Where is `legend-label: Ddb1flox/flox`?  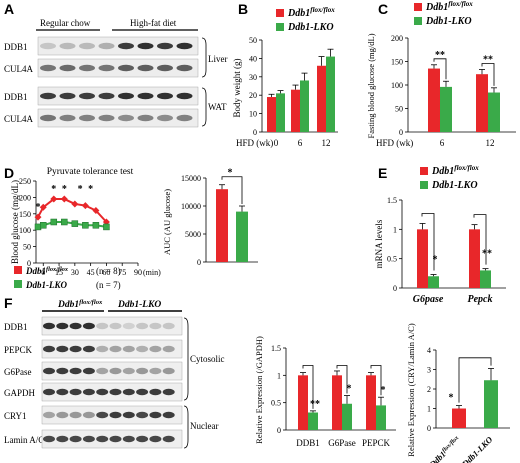 legend-label: Ddb1flox/flox is located at coordinates (46, 271).